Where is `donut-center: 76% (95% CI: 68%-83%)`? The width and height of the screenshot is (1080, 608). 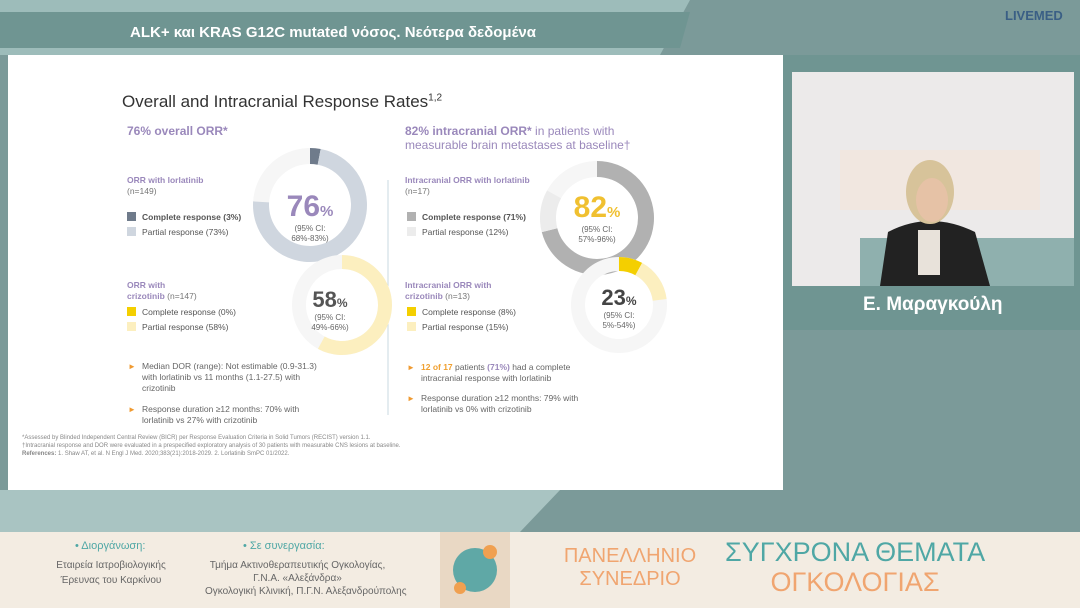
donut-center: 76% (95% CI: 68%-83%) is located at coordinates (310, 217).